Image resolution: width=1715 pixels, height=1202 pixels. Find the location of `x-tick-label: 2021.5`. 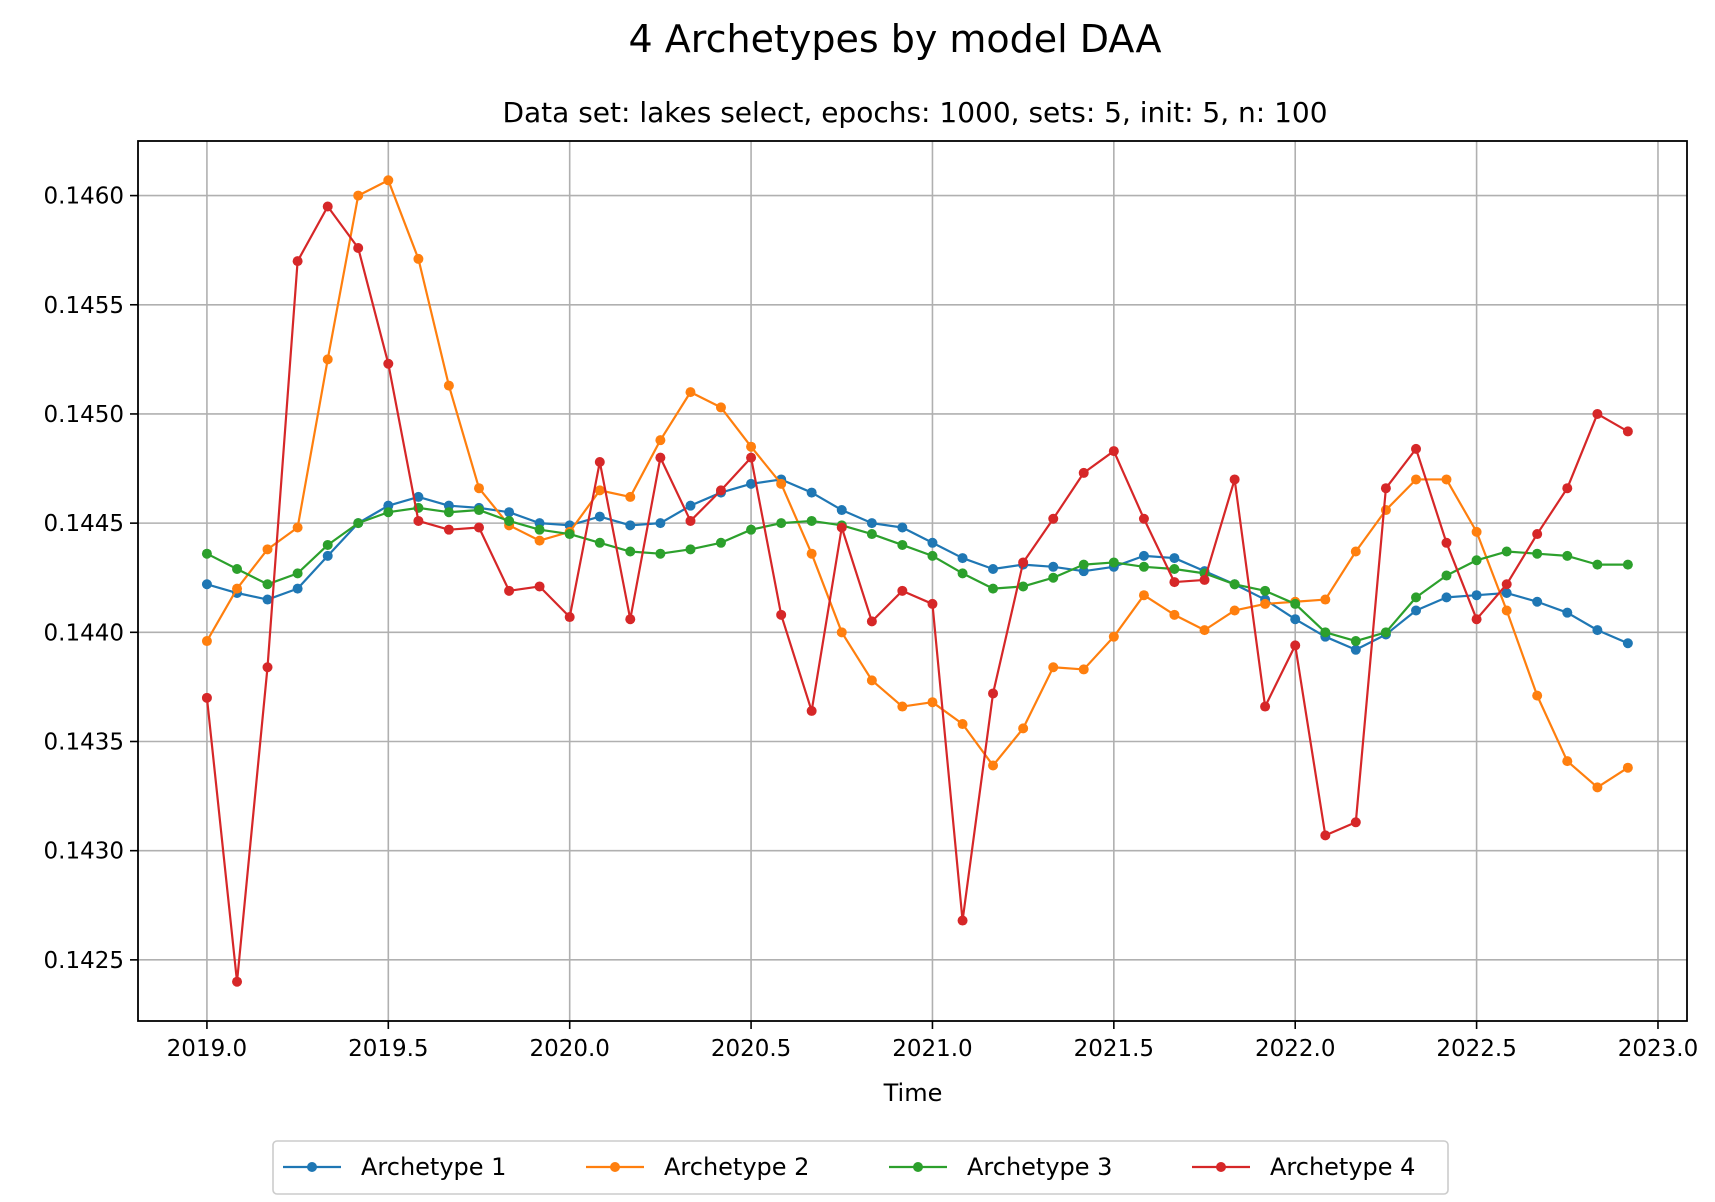

x-tick-label: 2021.5 is located at coordinates (1114, 1049).